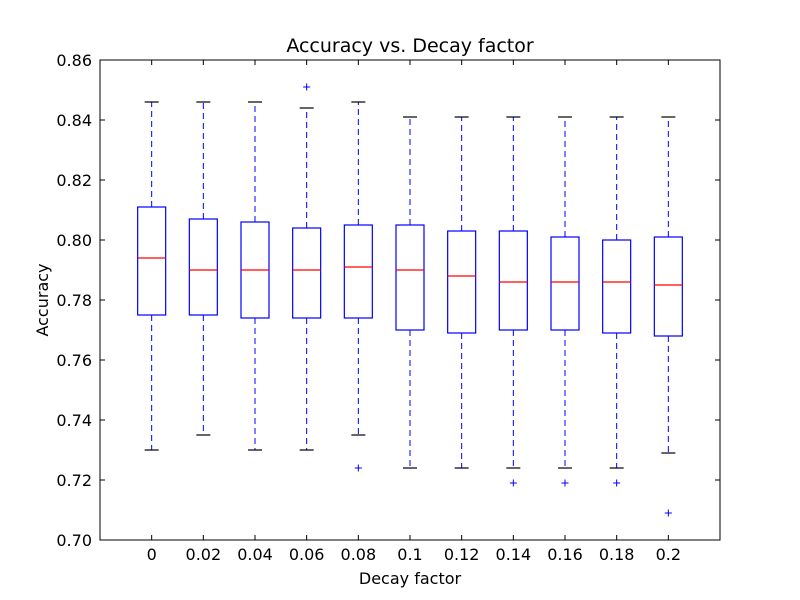 This screenshot has width=800, height=600. What do you see at coordinates (74, 420) in the screenshot?
I see `y-tick-label: 0.74` at bounding box center [74, 420].